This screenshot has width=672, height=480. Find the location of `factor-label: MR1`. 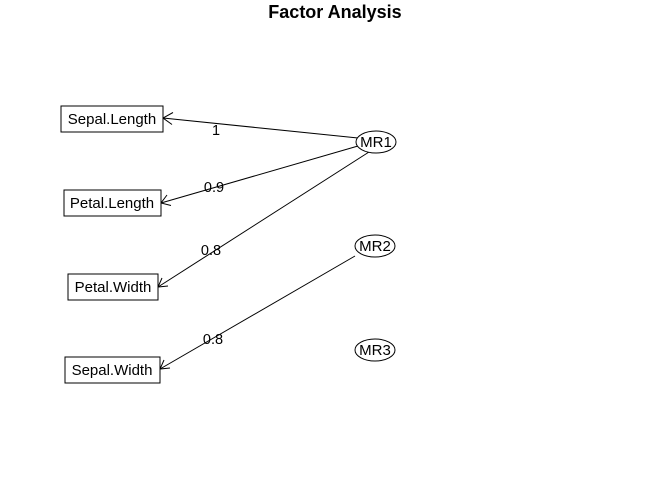

factor-label: MR1 is located at coordinates (376, 142).